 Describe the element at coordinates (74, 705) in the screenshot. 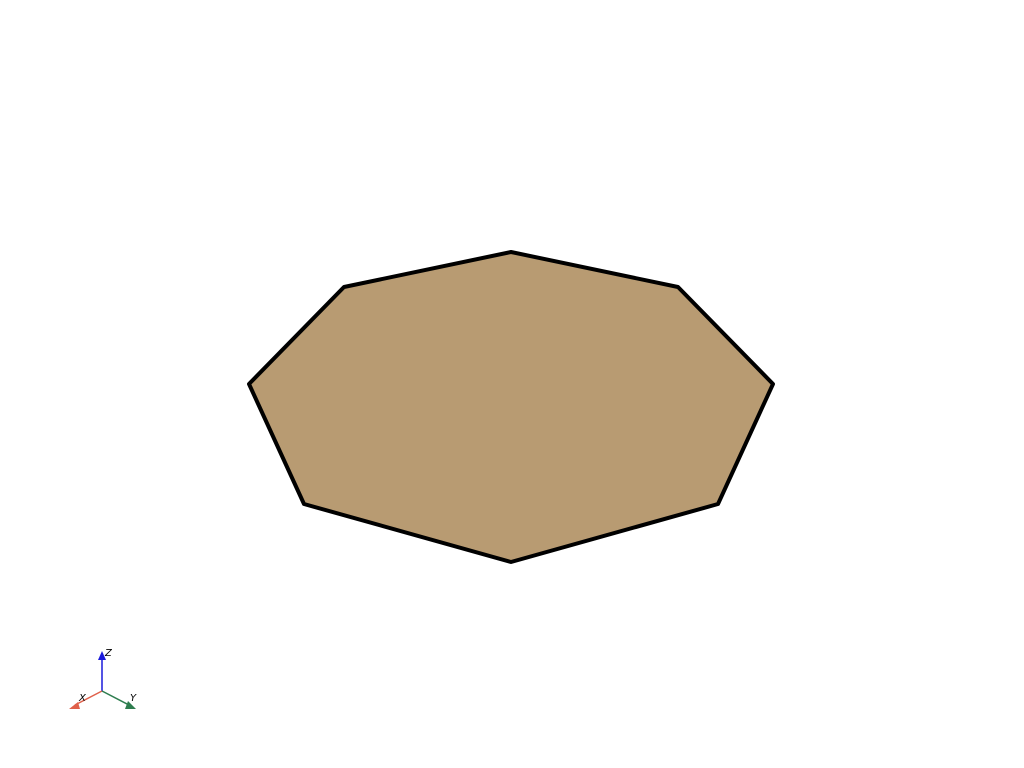

I see `x-axis-arrowhead-icon` at that location.